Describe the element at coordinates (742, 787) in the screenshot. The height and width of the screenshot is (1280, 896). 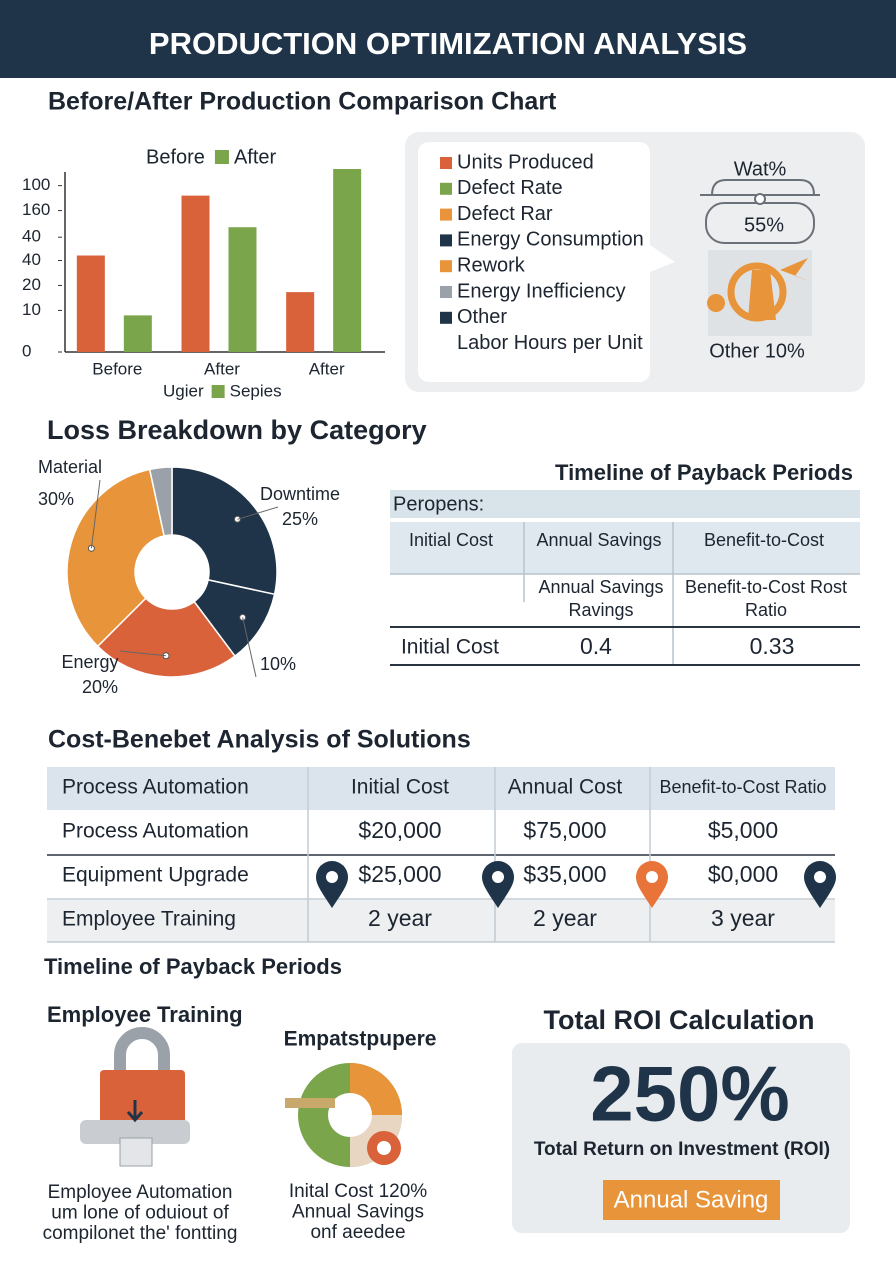
I see `table-header: Benefit-to-Cost Ratio` at that location.